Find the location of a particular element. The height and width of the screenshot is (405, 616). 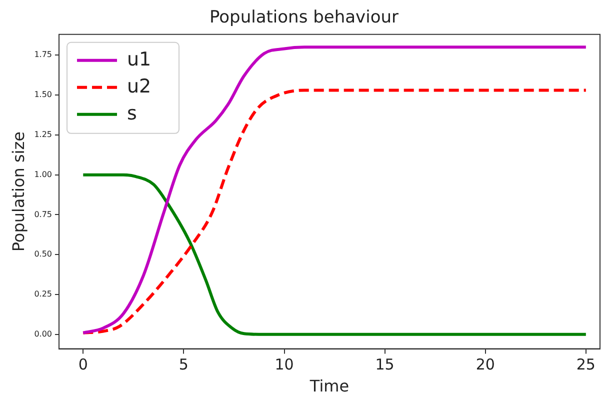

y-tick-label: 1.50 is located at coordinates (43, 95).